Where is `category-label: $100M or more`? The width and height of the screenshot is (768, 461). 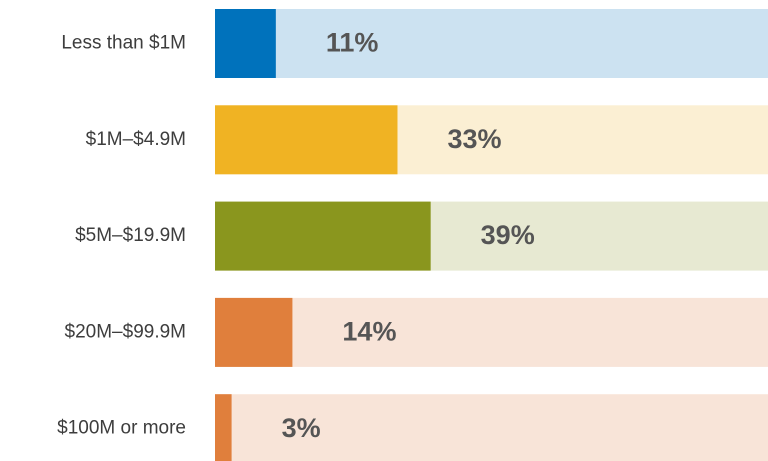
category-label: $100M or more is located at coordinates (121, 428).